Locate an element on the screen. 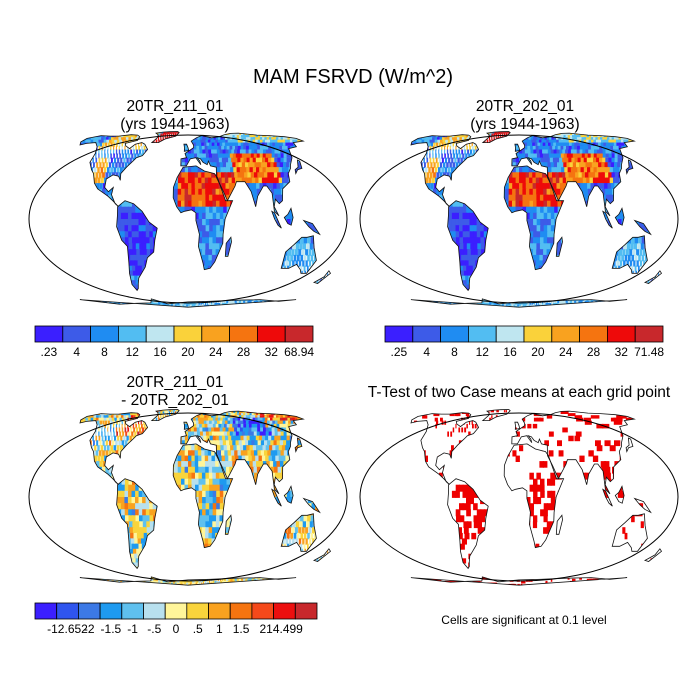  colorbar-box is located at coordinates (188, 334).